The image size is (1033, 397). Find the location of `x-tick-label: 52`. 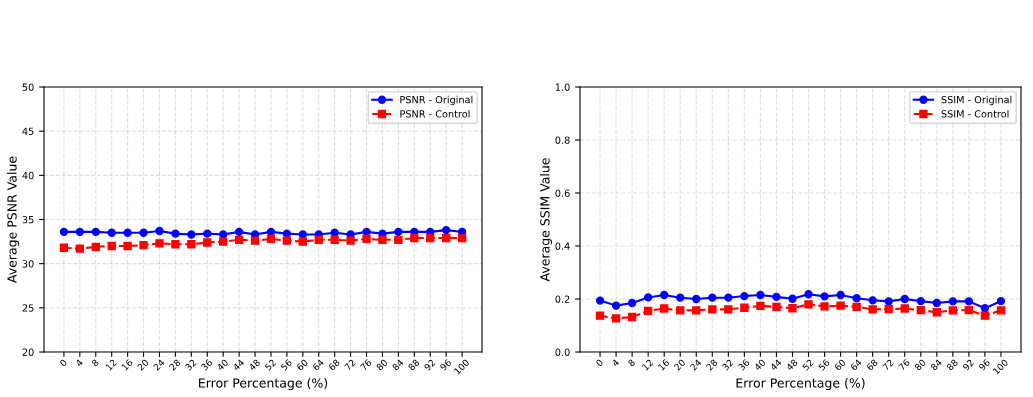

x-tick-label: 52 is located at coordinates (807, 365).